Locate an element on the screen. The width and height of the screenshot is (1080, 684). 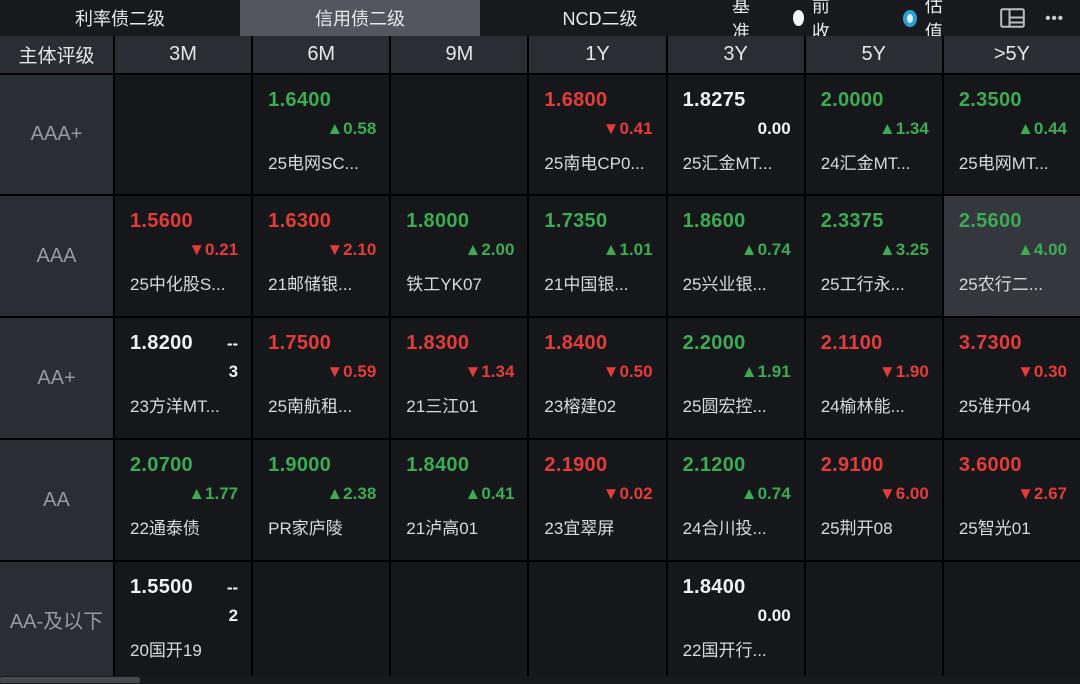
change-value: ▼0.30 is located at coordinates (1042, 371).